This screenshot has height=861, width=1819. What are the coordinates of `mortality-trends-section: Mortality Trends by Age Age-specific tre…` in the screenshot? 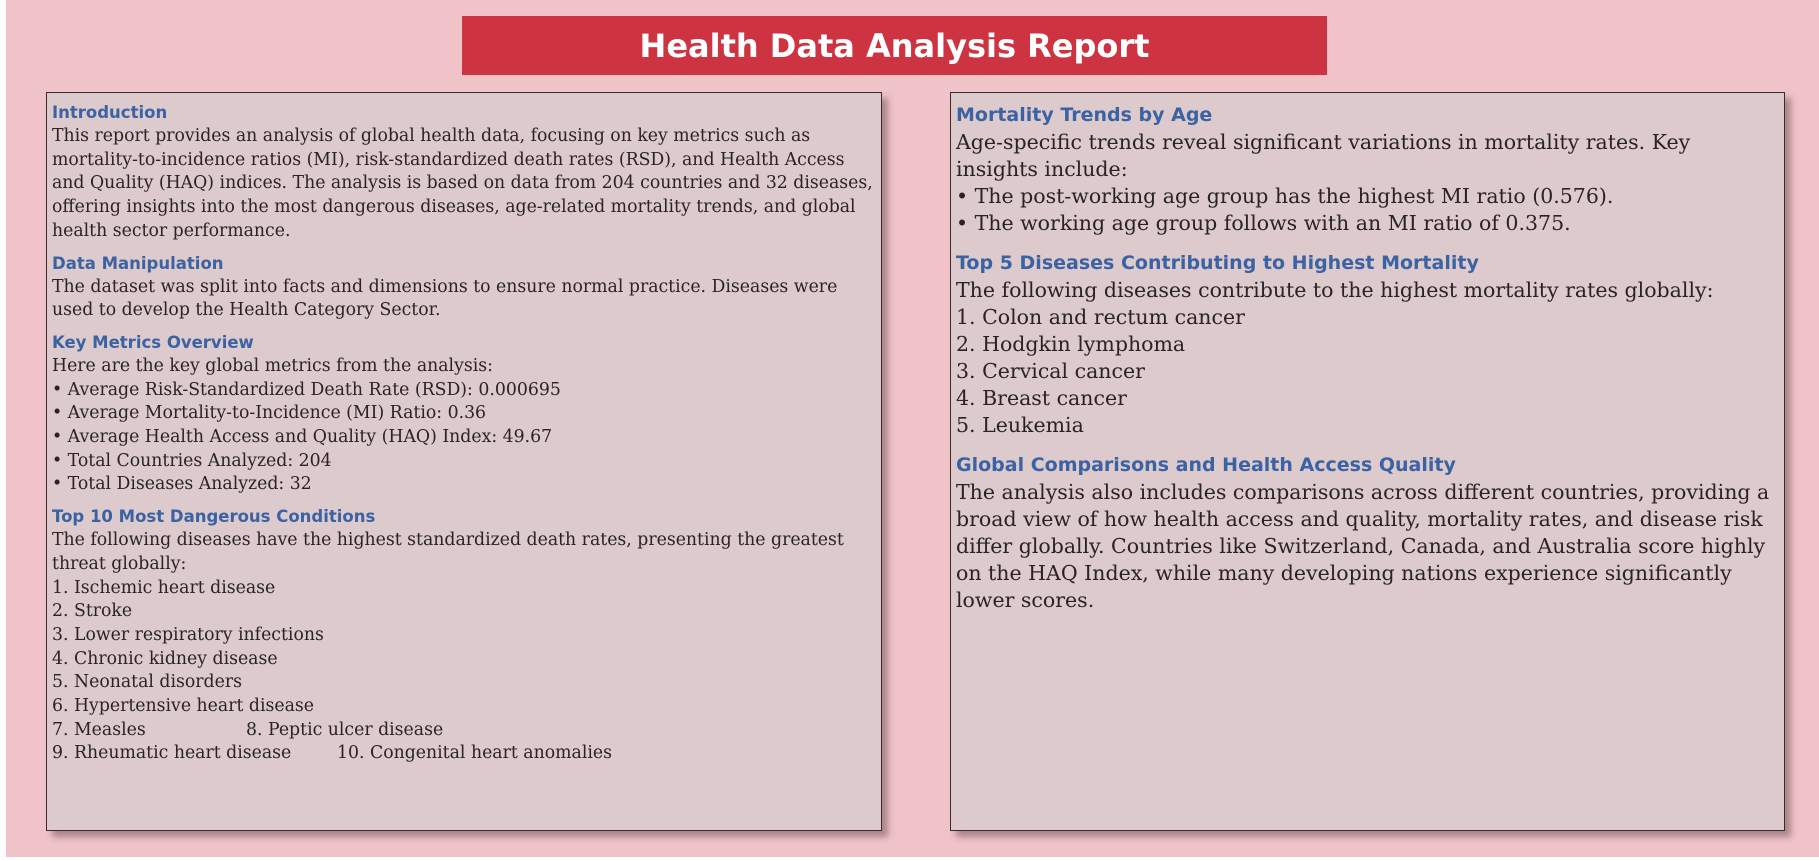 It's located at (1370, 169).